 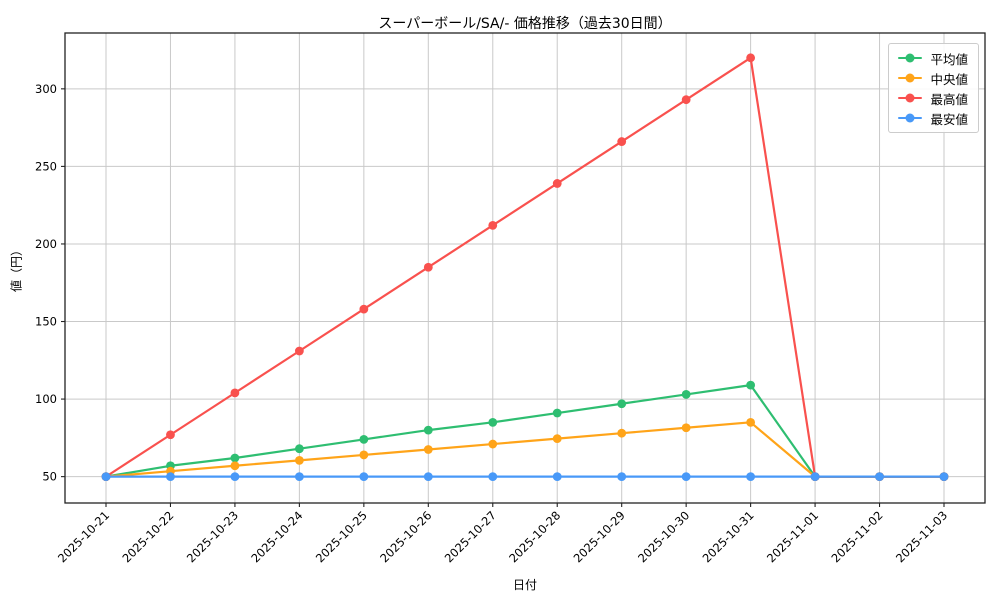 I want to click on chart-title: スーパーボール/SA/- 価格推移（過去30日間）, so click(x=525, y=24).